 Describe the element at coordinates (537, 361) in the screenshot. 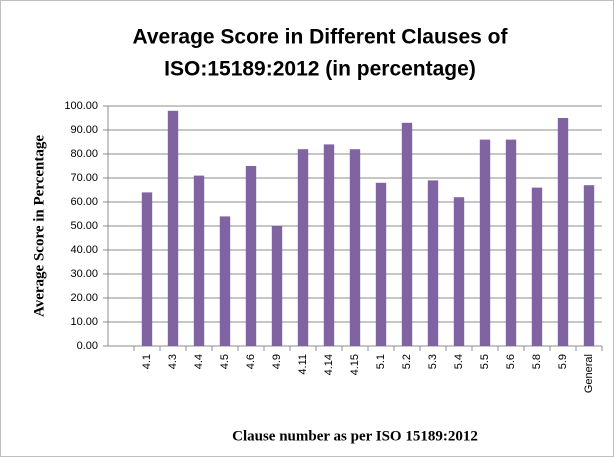

I see `x-tick-label: 5.8` at that location.